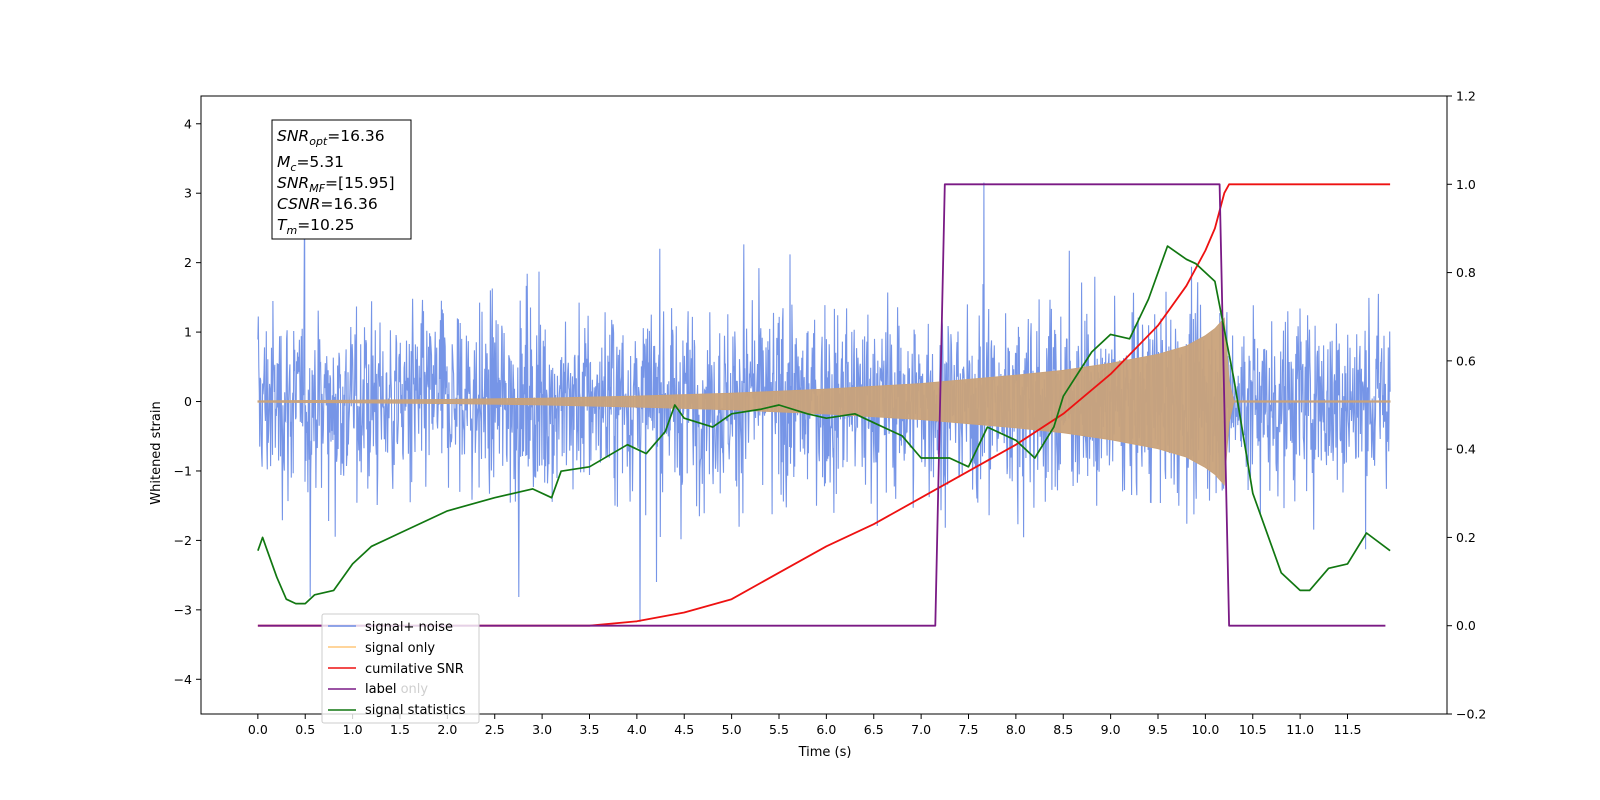  What do you see at coordinates (1466, 537) in the screenshot?
I see `y2-tick-label: 0.2` at bounding box center [1466, 537].